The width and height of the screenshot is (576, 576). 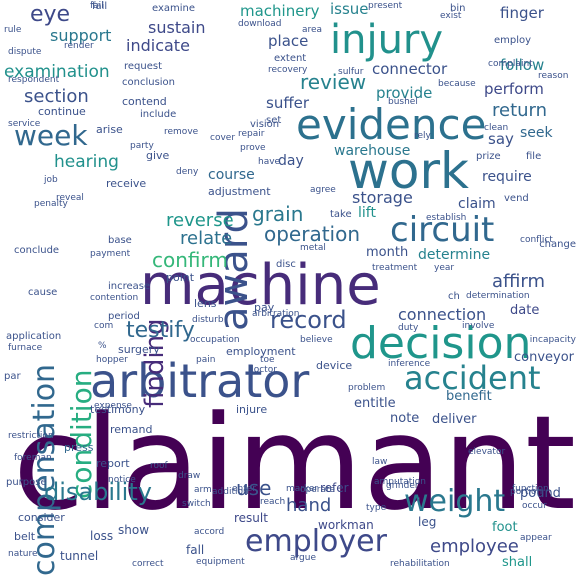 What do you see at coordinates (265, 124) in the screenshot?
I see `word-vision: vision` at bounding box center [265, 124].